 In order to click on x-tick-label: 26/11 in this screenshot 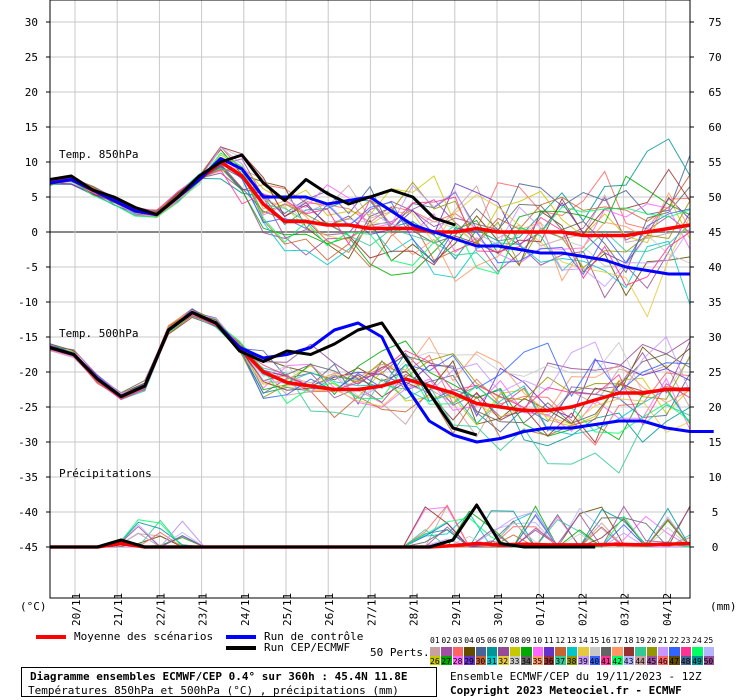, I will do `click(329, 609)`.